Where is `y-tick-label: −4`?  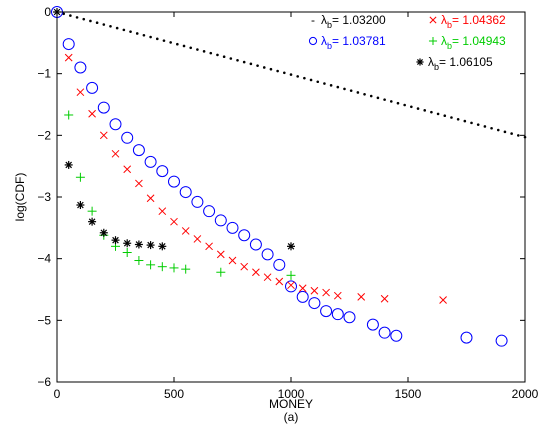 y-tick-label: −4 is located at coordinates (44, 259).